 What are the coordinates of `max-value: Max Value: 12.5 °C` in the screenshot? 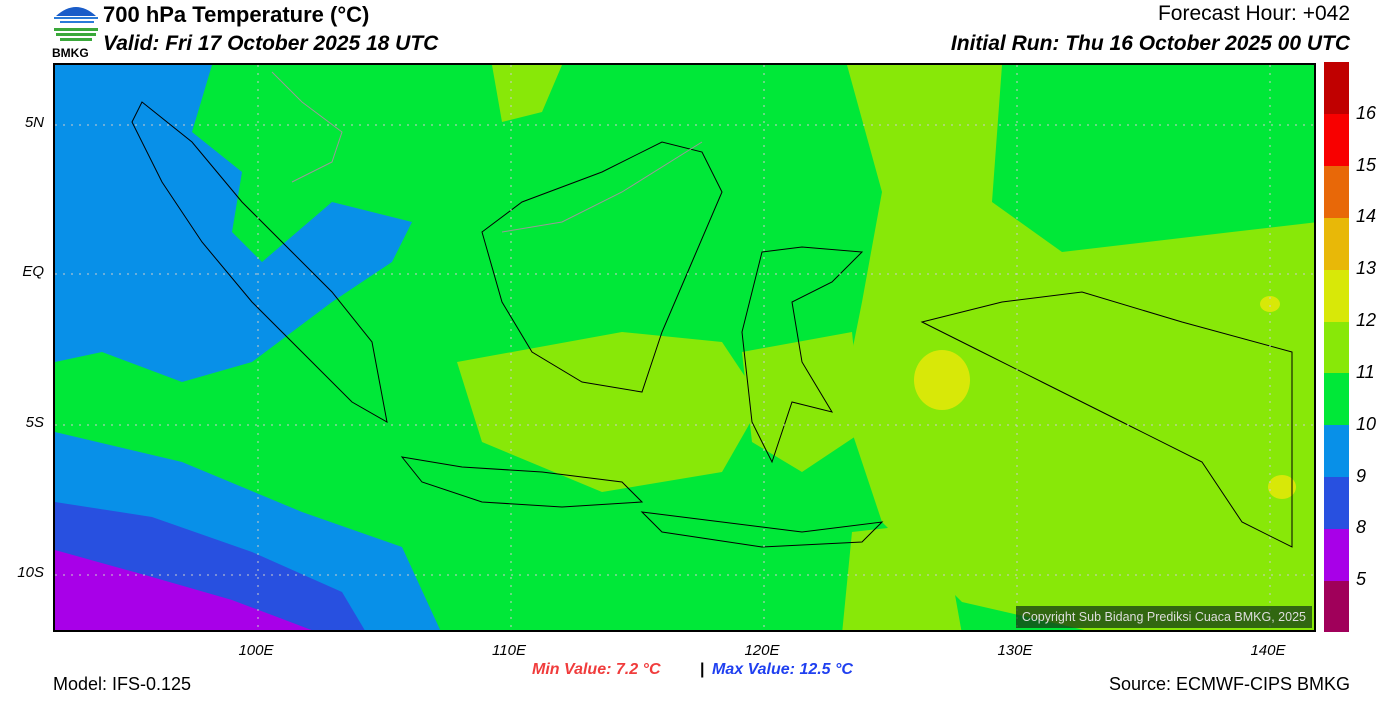 It's located at (782, 669).